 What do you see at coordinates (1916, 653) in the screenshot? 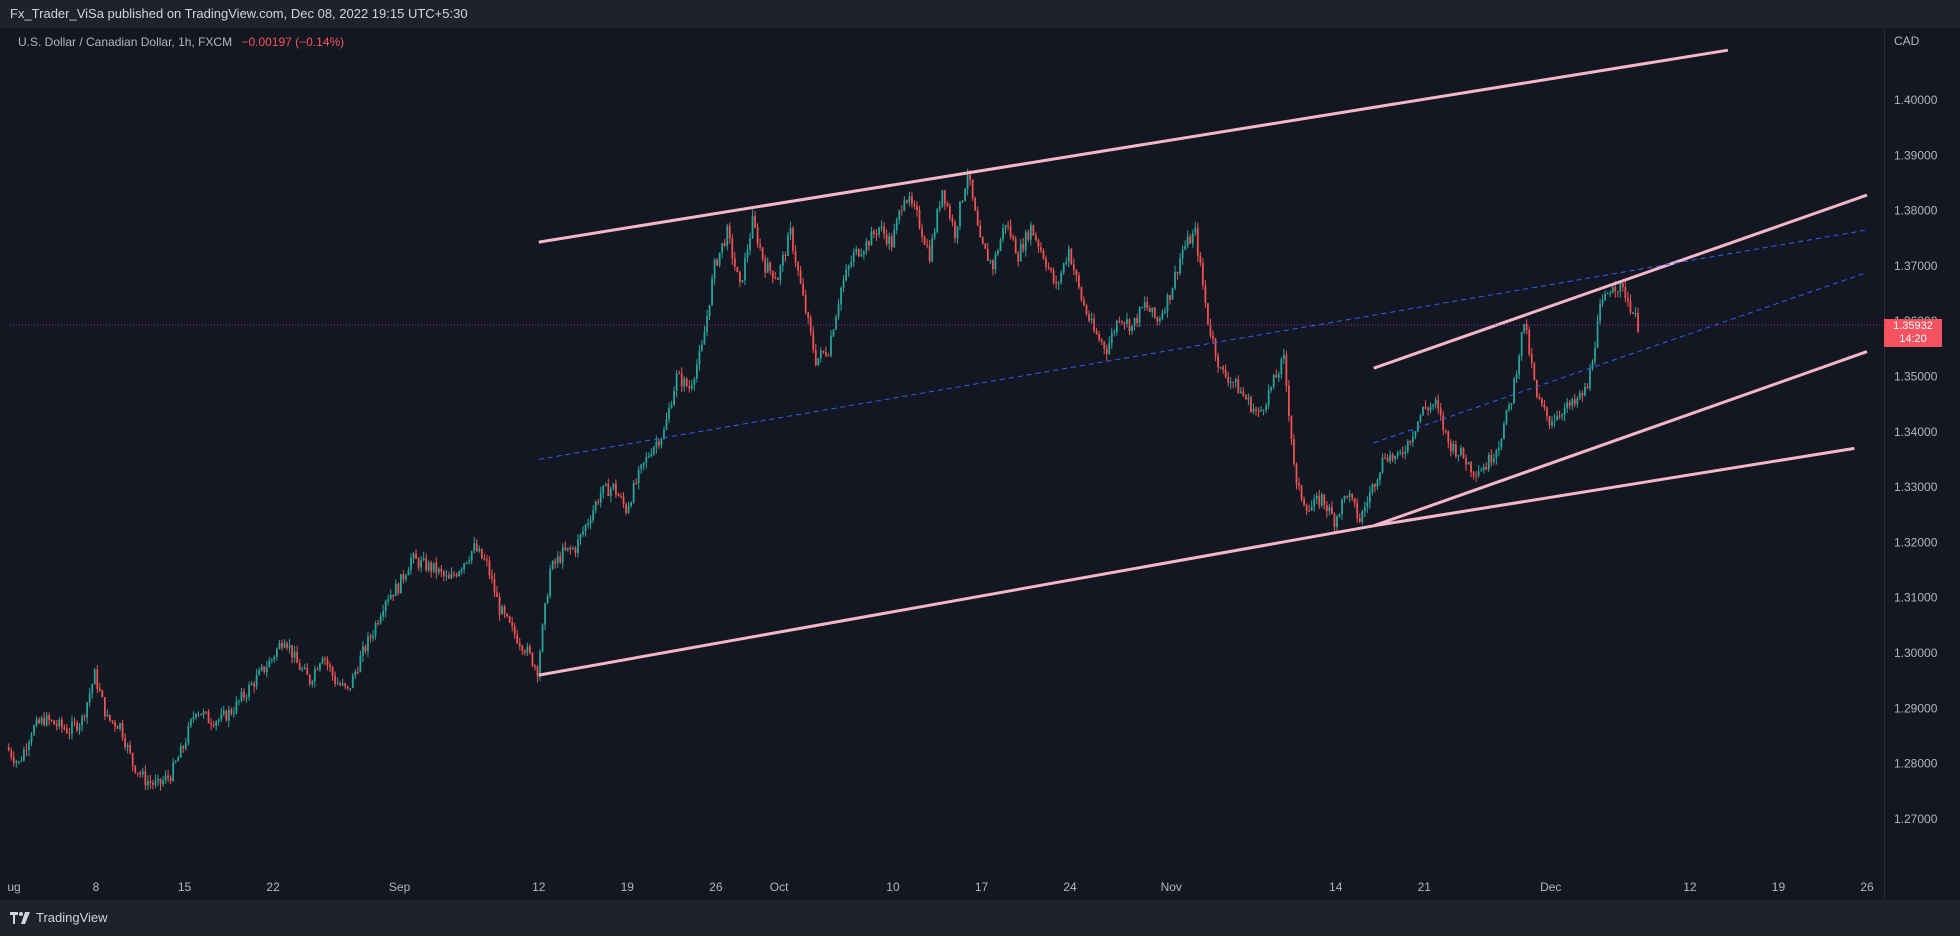
I see `y-tick-label: 1.30000` at bounding box center [1916, 653].